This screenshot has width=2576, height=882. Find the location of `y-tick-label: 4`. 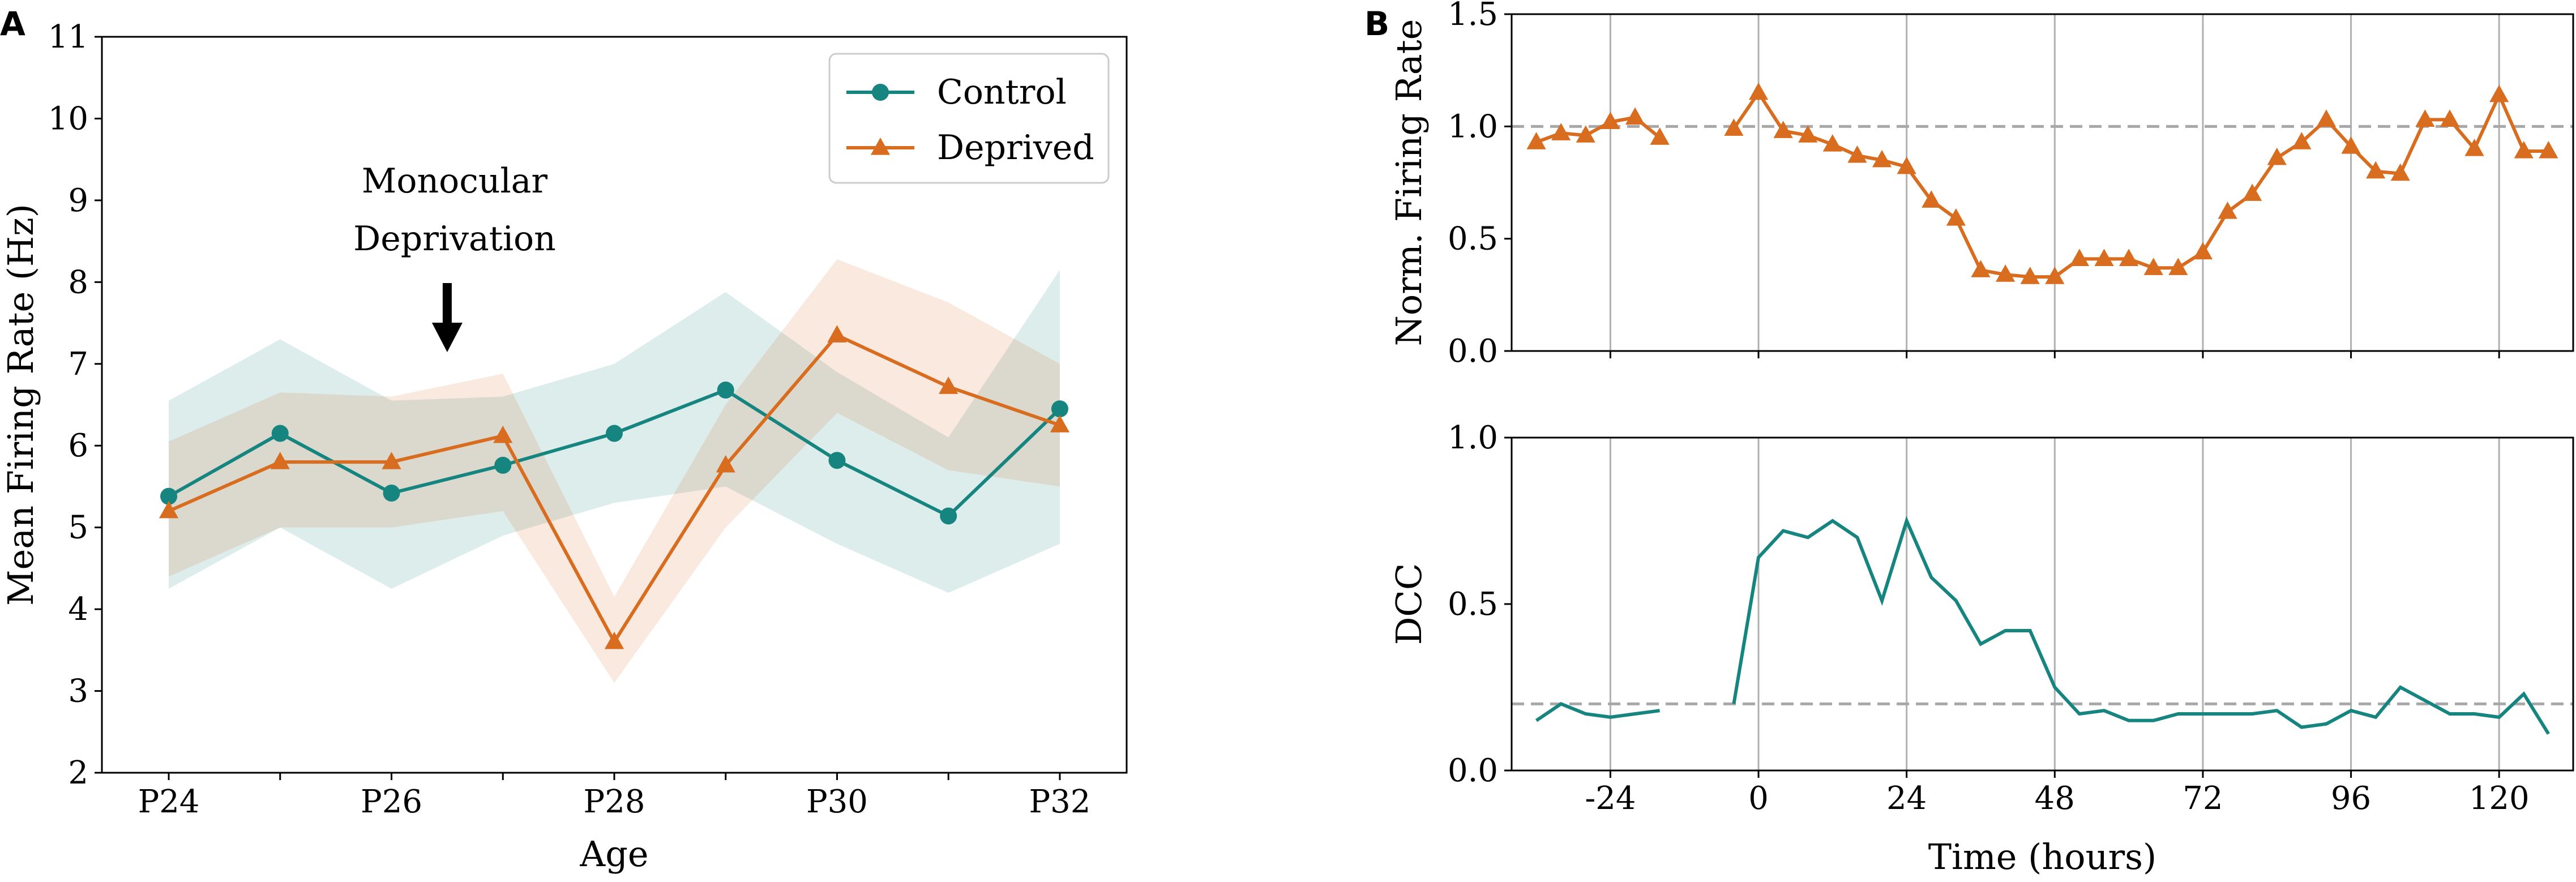

y-tick-label: 4 is located at coordinates (78, 609).